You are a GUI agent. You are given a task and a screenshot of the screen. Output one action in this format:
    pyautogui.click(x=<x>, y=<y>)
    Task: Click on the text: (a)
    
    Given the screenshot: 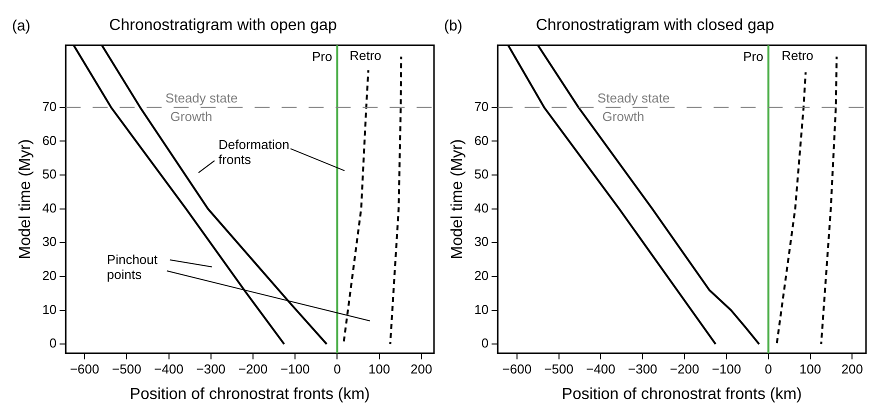 What is the action you would take?
    pyautogui.click(x=21, y=26)
    